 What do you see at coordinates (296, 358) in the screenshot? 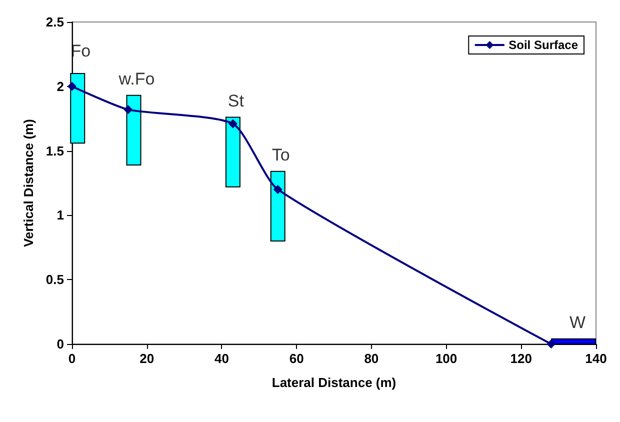
I see `x-tick-label: 60` at bounding box center [296, 358].